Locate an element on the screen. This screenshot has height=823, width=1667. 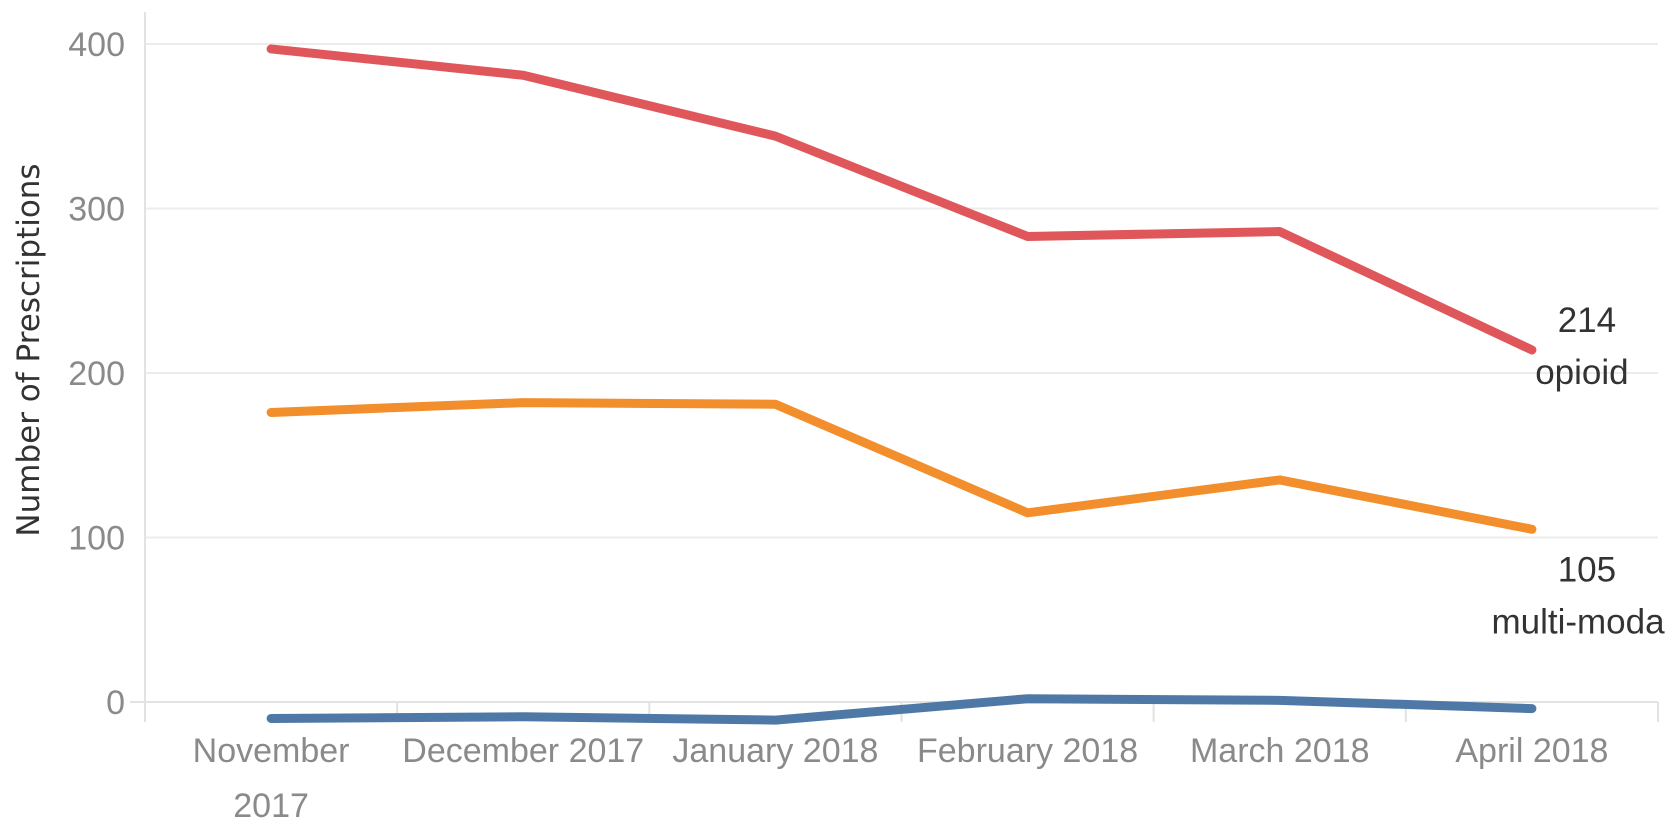
data-labels: 214 opioid 105 multi-modal is located at coordinates (1579, 471).